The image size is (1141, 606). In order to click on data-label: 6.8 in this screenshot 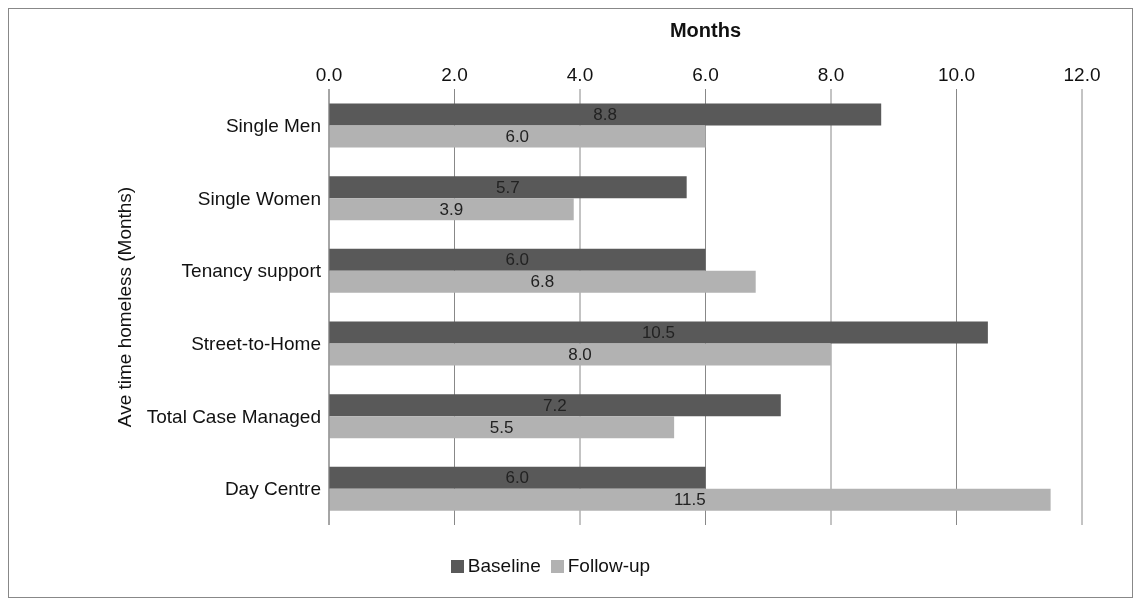, I will do `click(542, 282)`.